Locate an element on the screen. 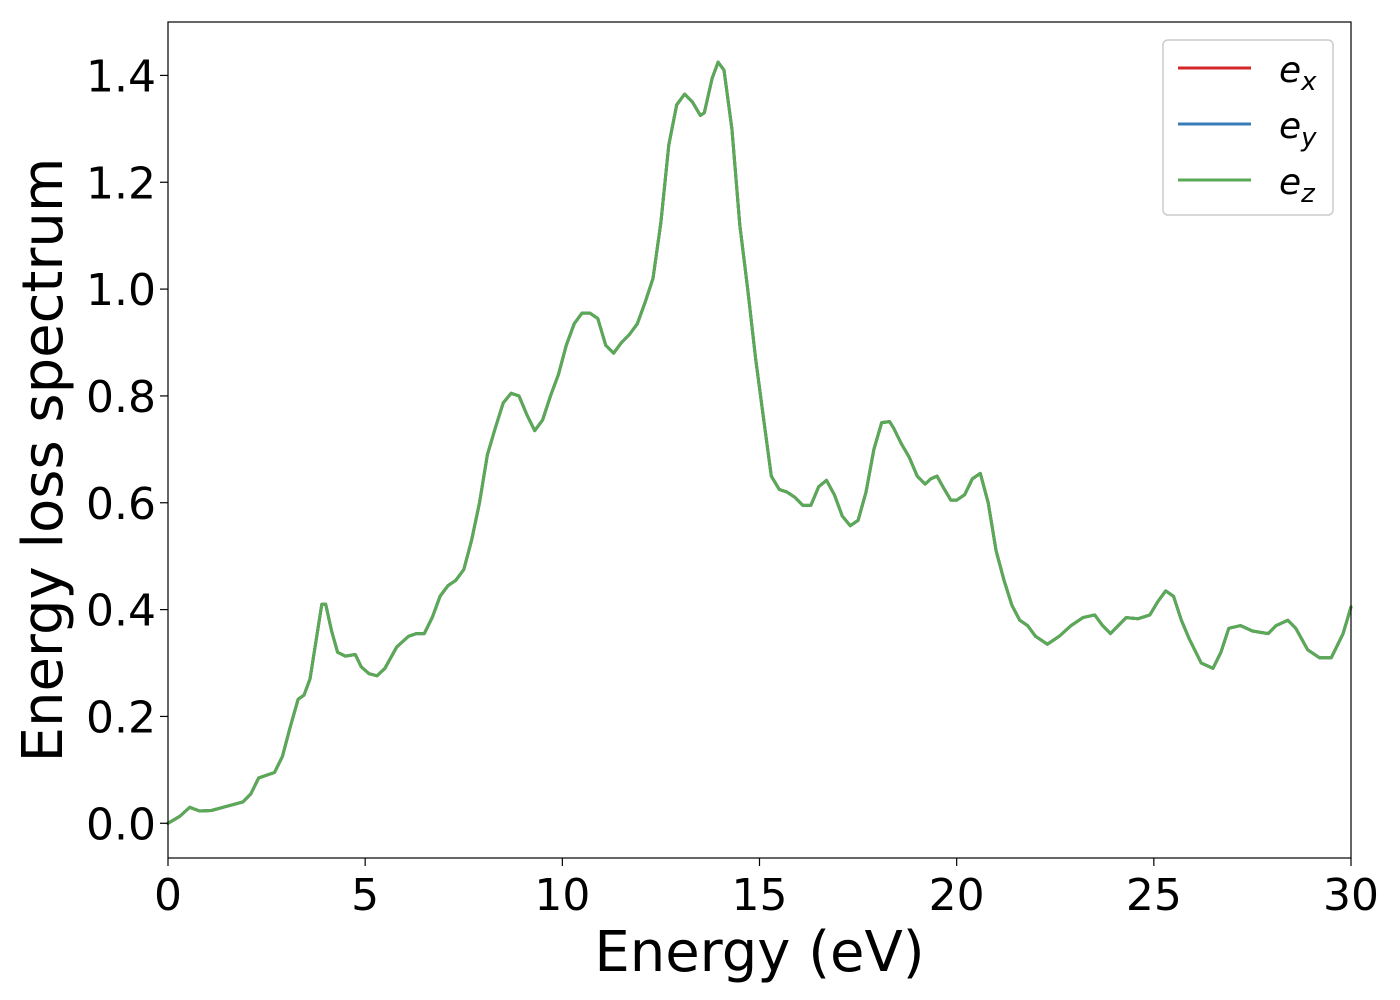  x-axis-label: Energy (eV) is located at coordinates (759, 952).